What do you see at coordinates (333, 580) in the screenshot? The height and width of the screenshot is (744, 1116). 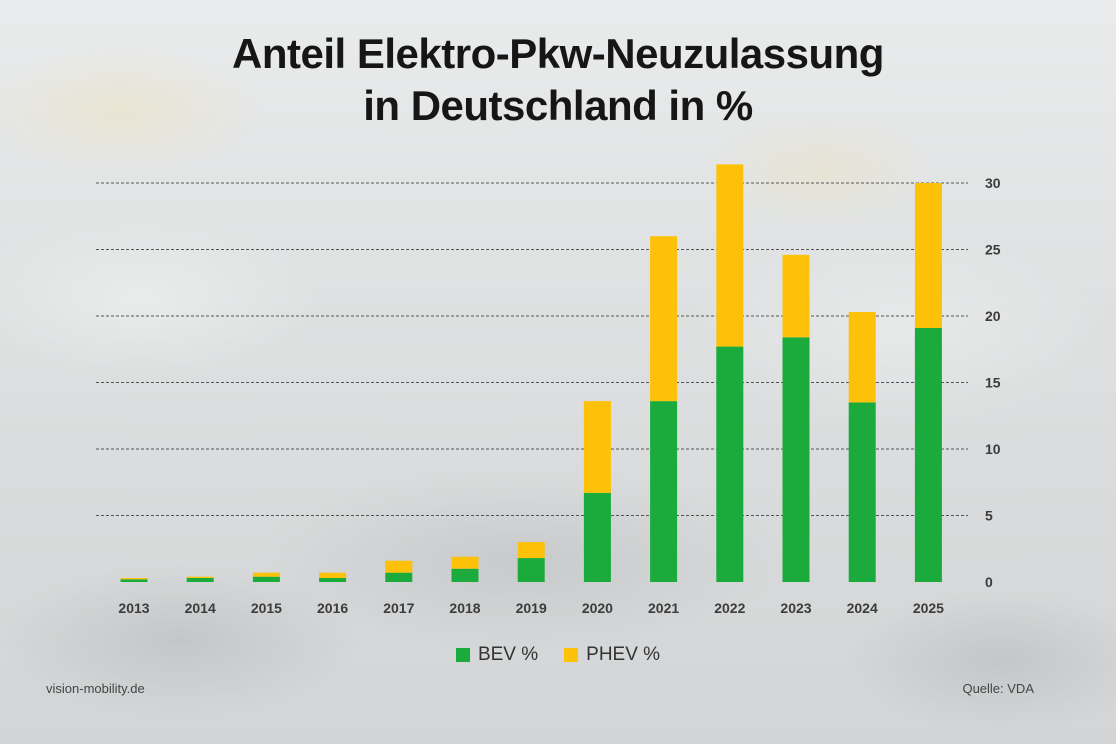 I see `bar-bev-2016` at bounding box center [333, 580].